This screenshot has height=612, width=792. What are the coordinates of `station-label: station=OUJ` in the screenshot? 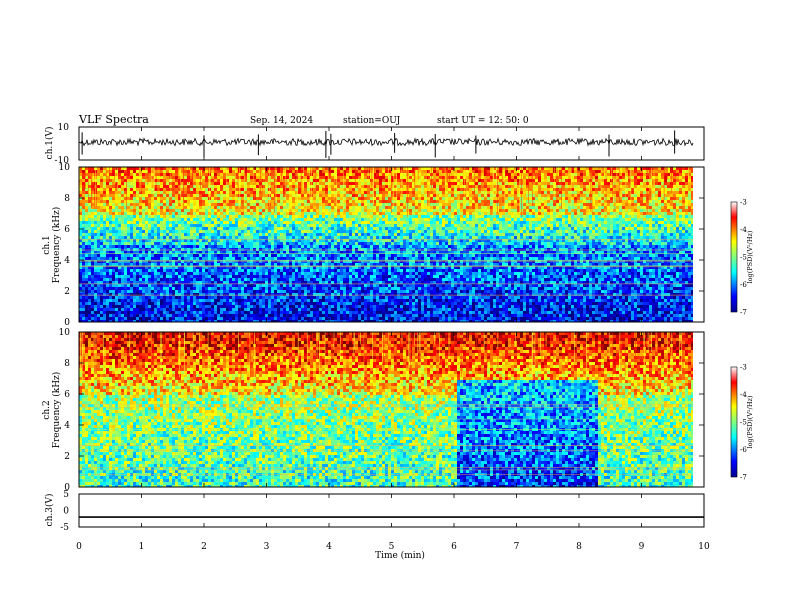 It's located at (372, 121).